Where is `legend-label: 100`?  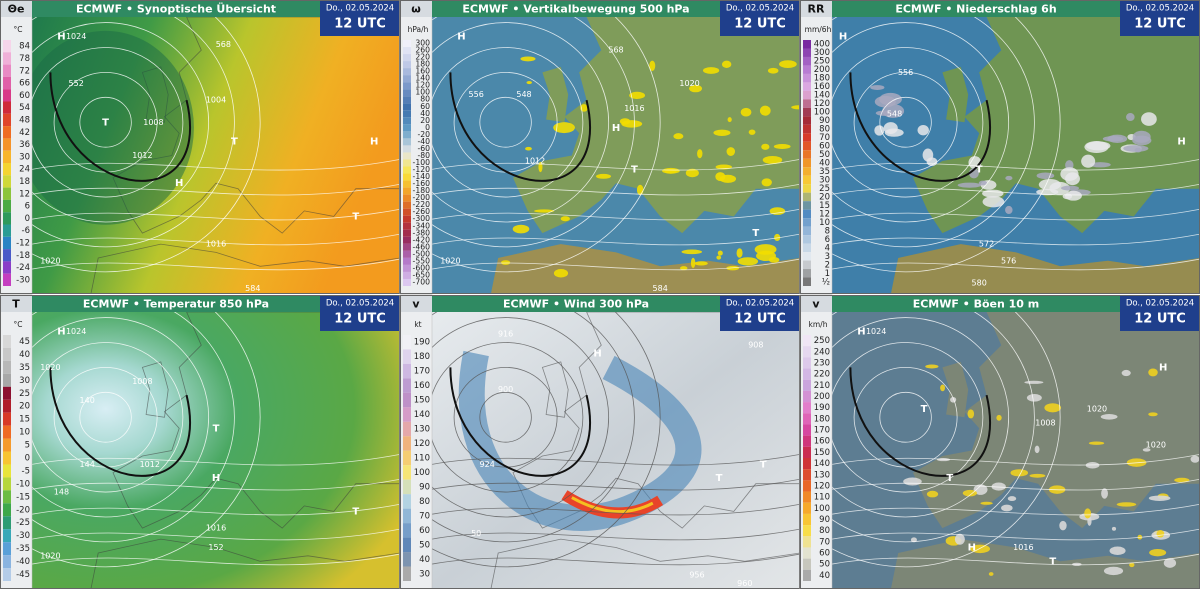
legend-label: 100 is located at coordinates (422, 473).